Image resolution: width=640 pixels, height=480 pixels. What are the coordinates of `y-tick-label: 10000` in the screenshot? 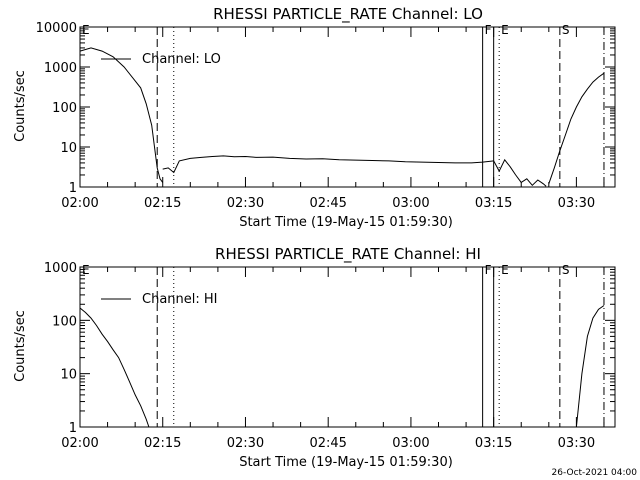 It's located at (56, 28).